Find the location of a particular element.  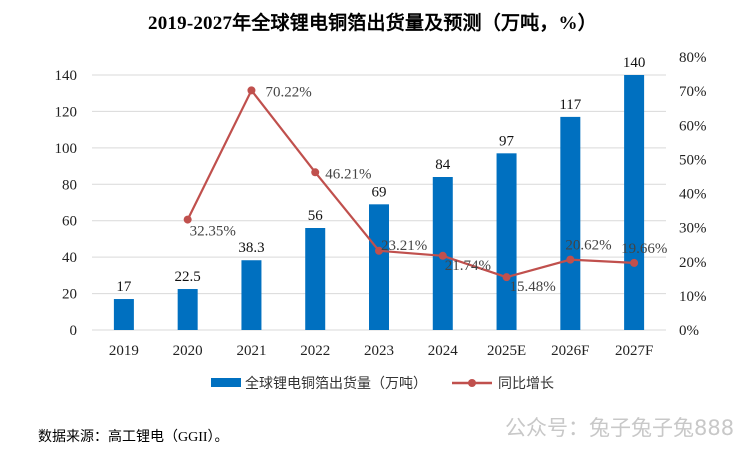

legend-label-line: 同比增长 is located at coordinates (526, 384).